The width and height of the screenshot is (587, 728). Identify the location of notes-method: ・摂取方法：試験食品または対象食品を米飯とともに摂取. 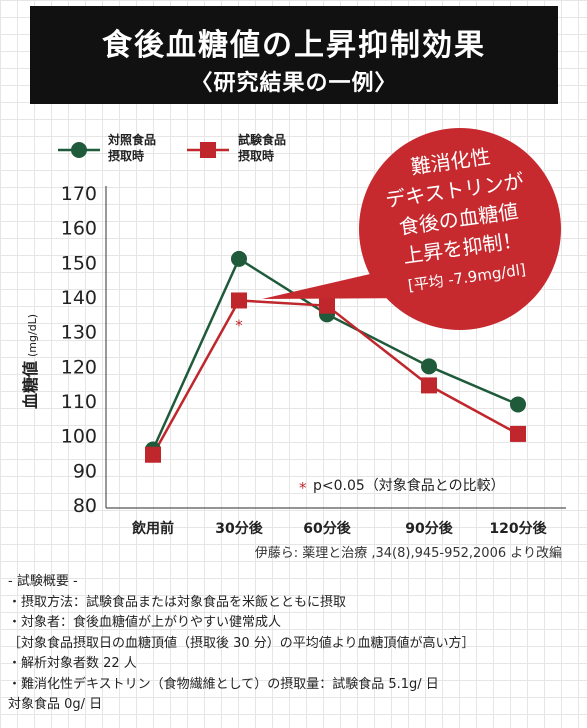
(177, 602).